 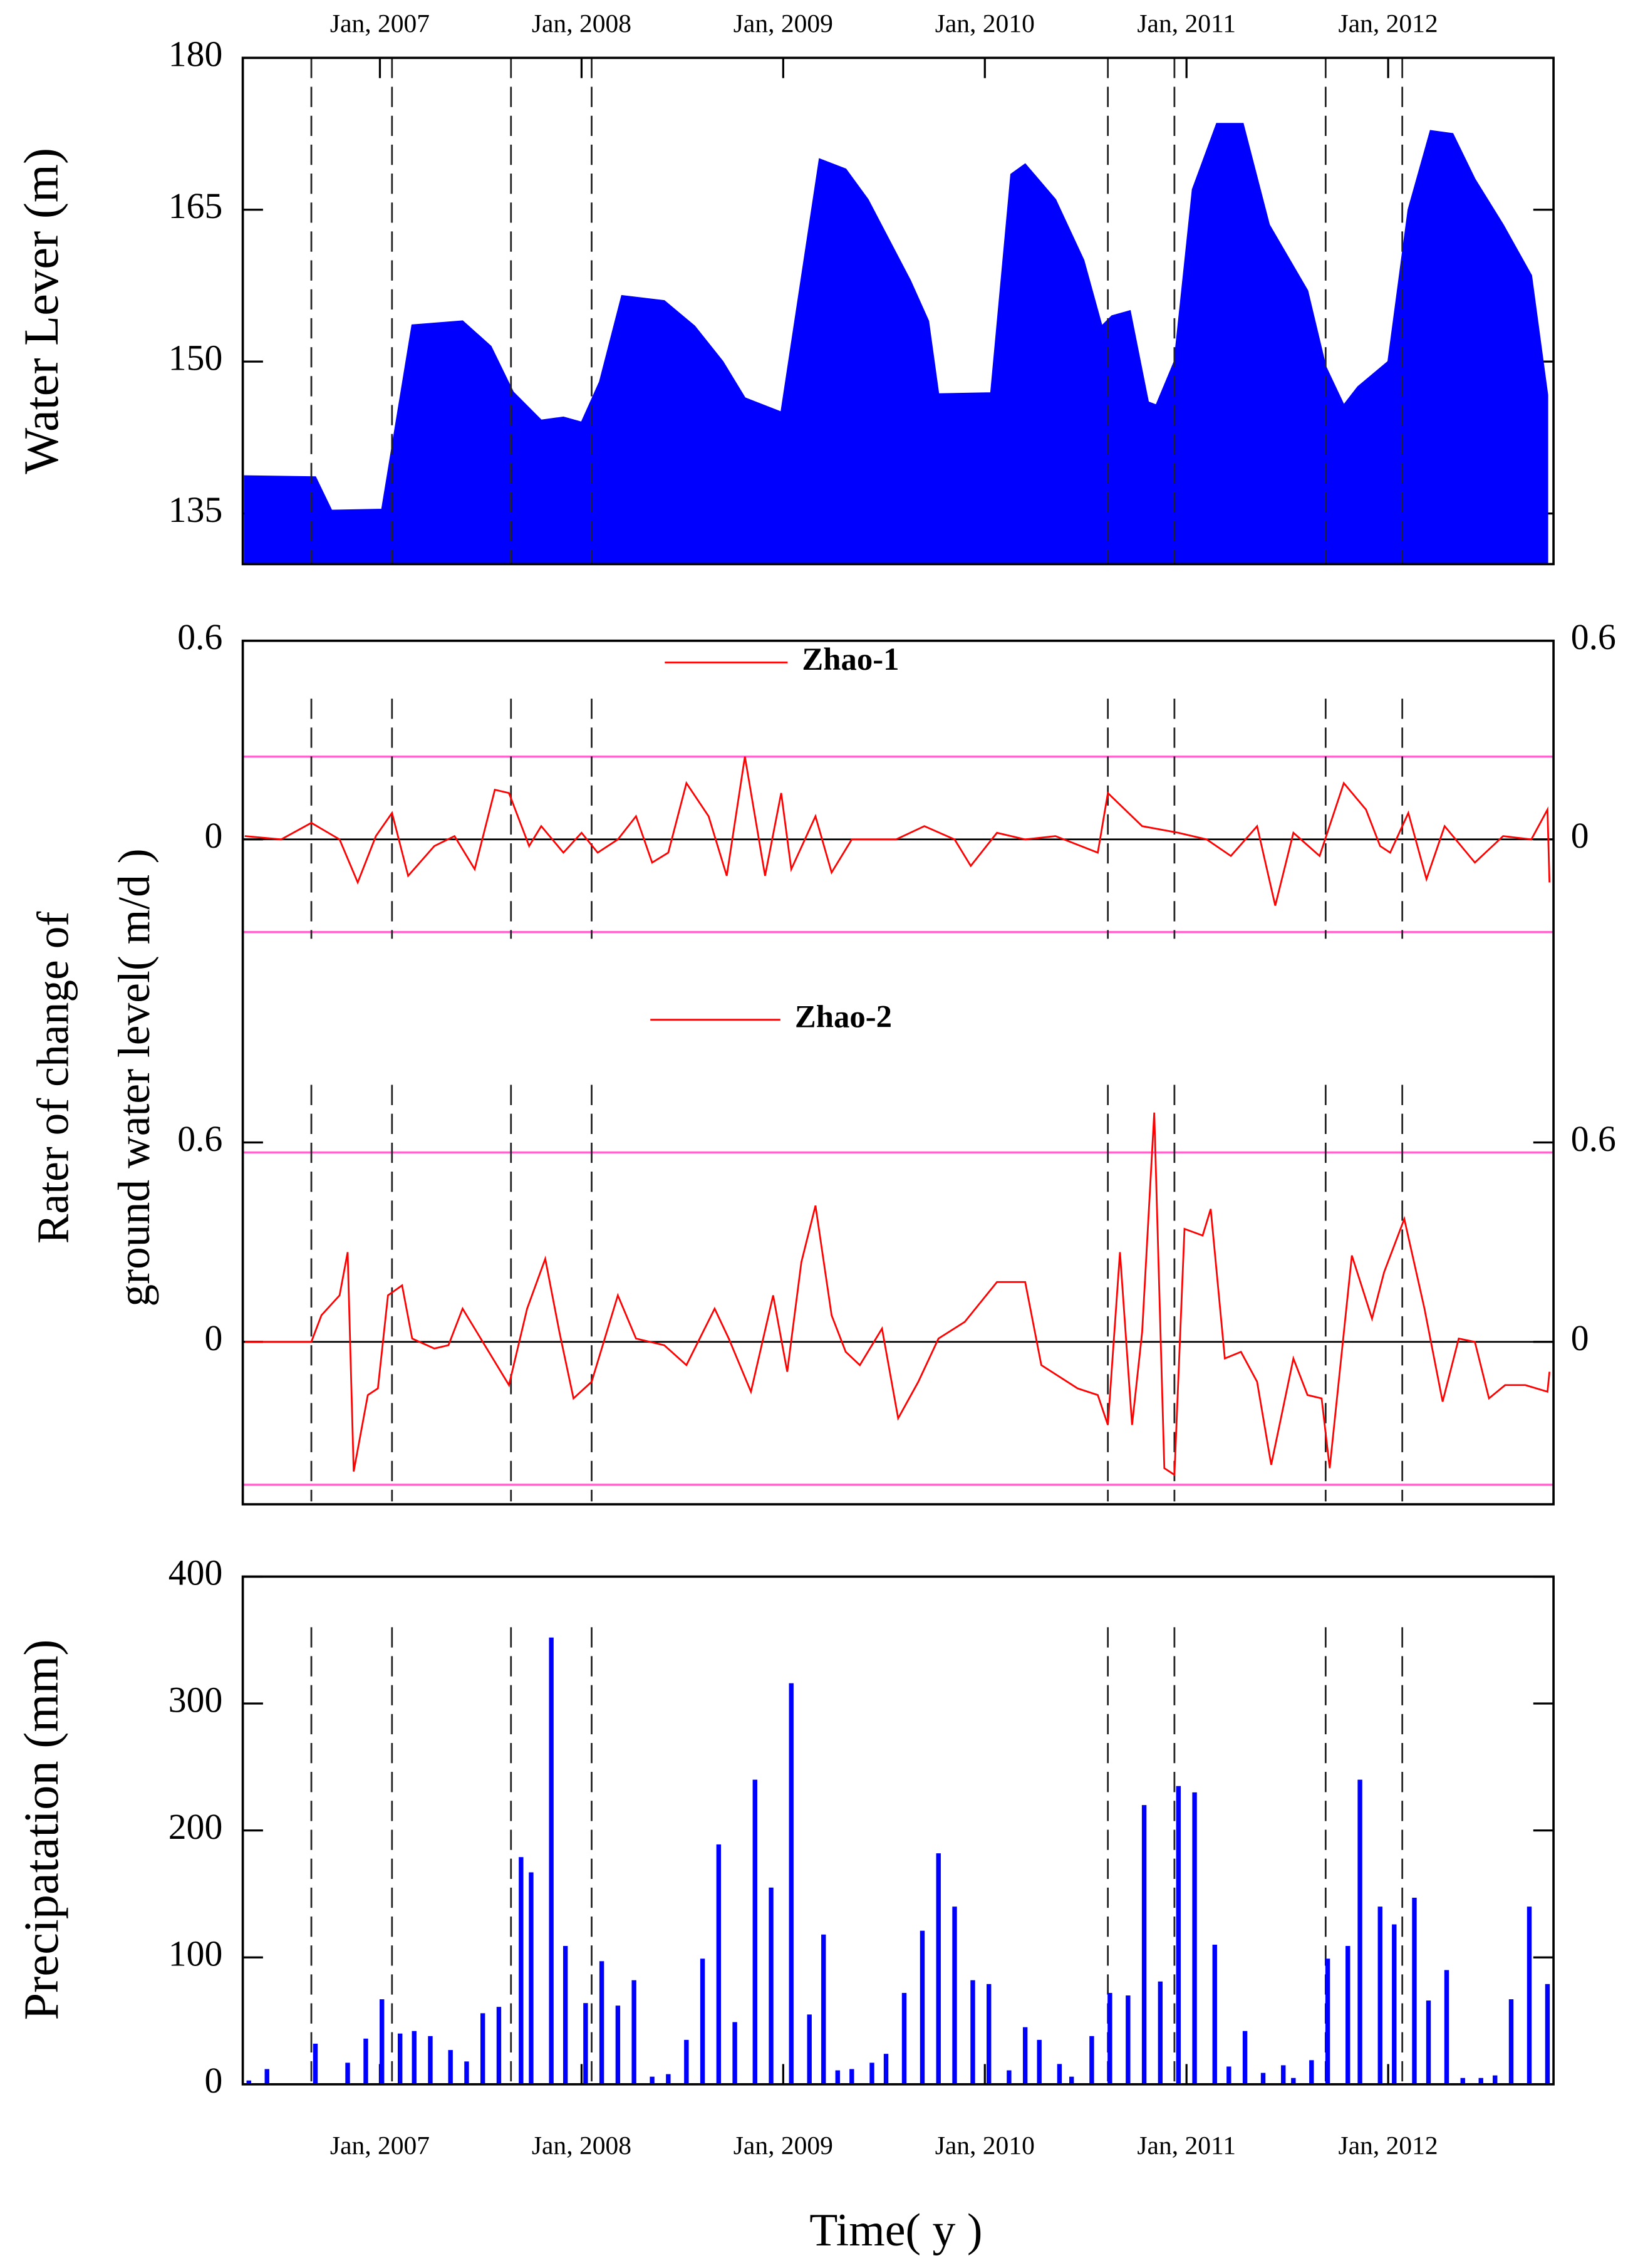 What do you see at coordinates (195, 358) in the screenshot?
I see `y-tick-label: 150` at bounding box center [195, 358].